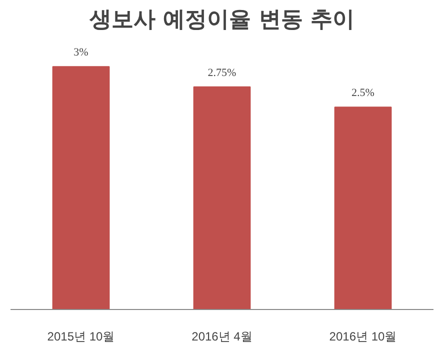 The width and height of the screenshot is (445, 348). I want to click on data-label: 3%, so click(81, 52).